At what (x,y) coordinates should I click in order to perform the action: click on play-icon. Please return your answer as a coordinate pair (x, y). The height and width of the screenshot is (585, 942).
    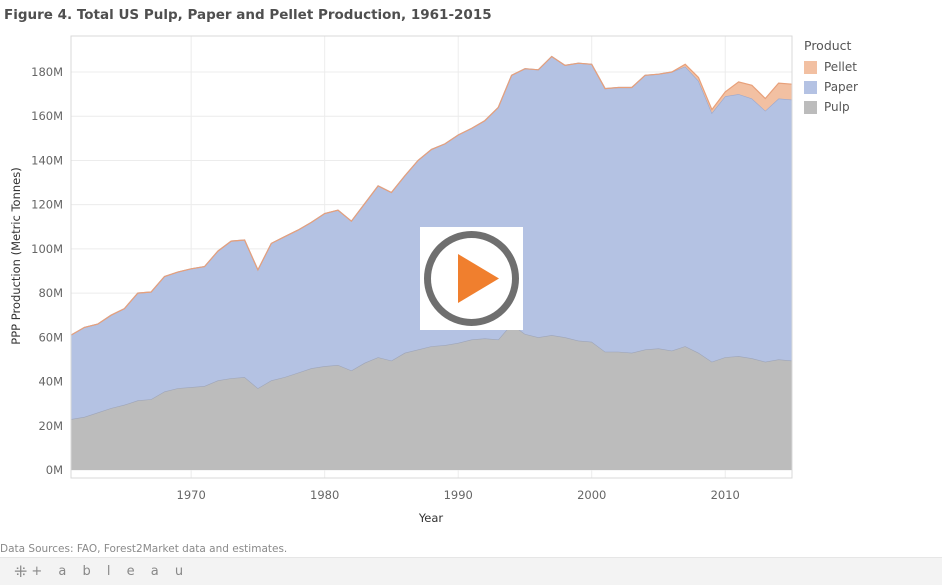
    Looking at the image, I should click on (471, 278).